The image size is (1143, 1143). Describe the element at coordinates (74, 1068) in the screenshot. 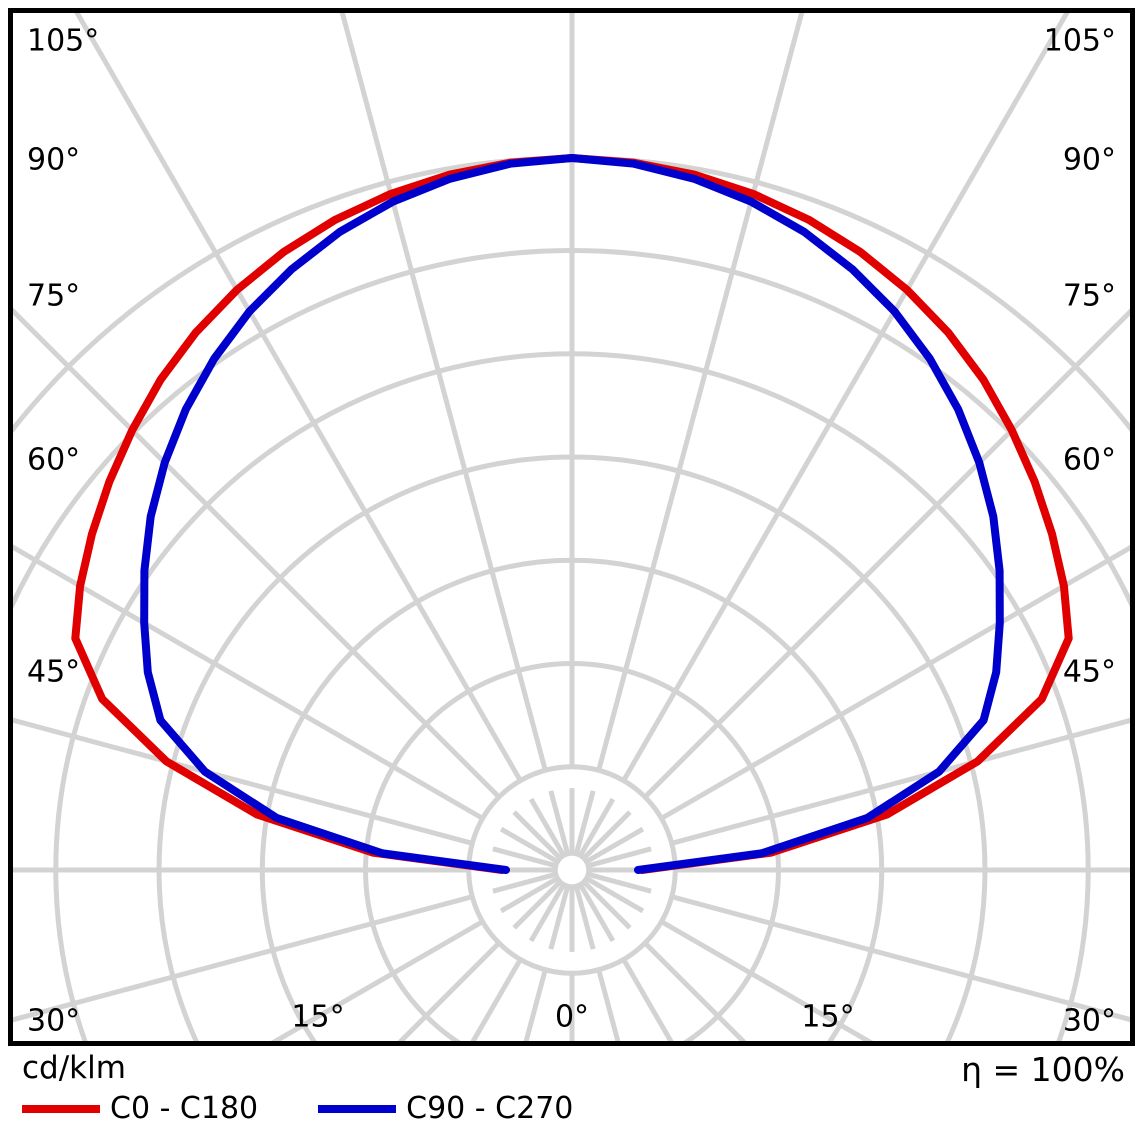

I see `unit-label: cd/klm` at that location.